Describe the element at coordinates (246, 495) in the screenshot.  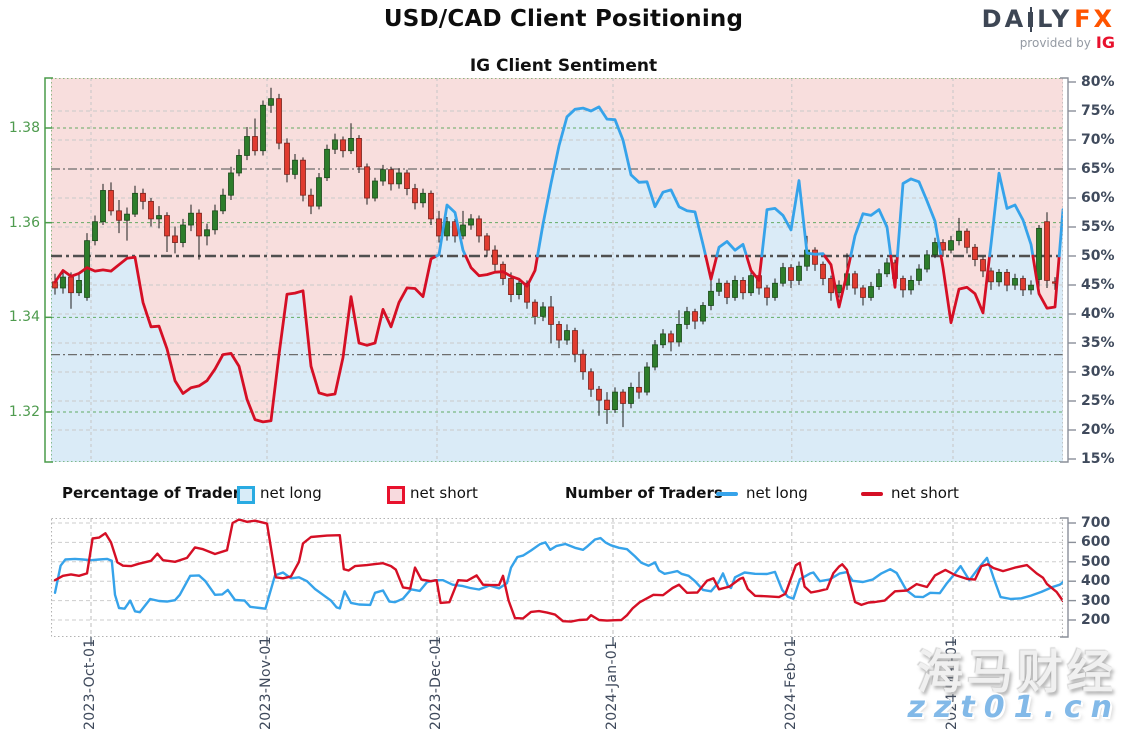
I see `net-long-box-swatch` at that location.